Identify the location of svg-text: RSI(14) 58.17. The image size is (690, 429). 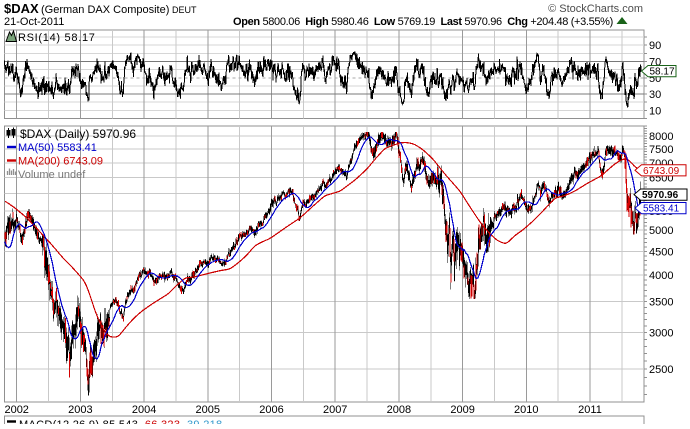
(57, 38).